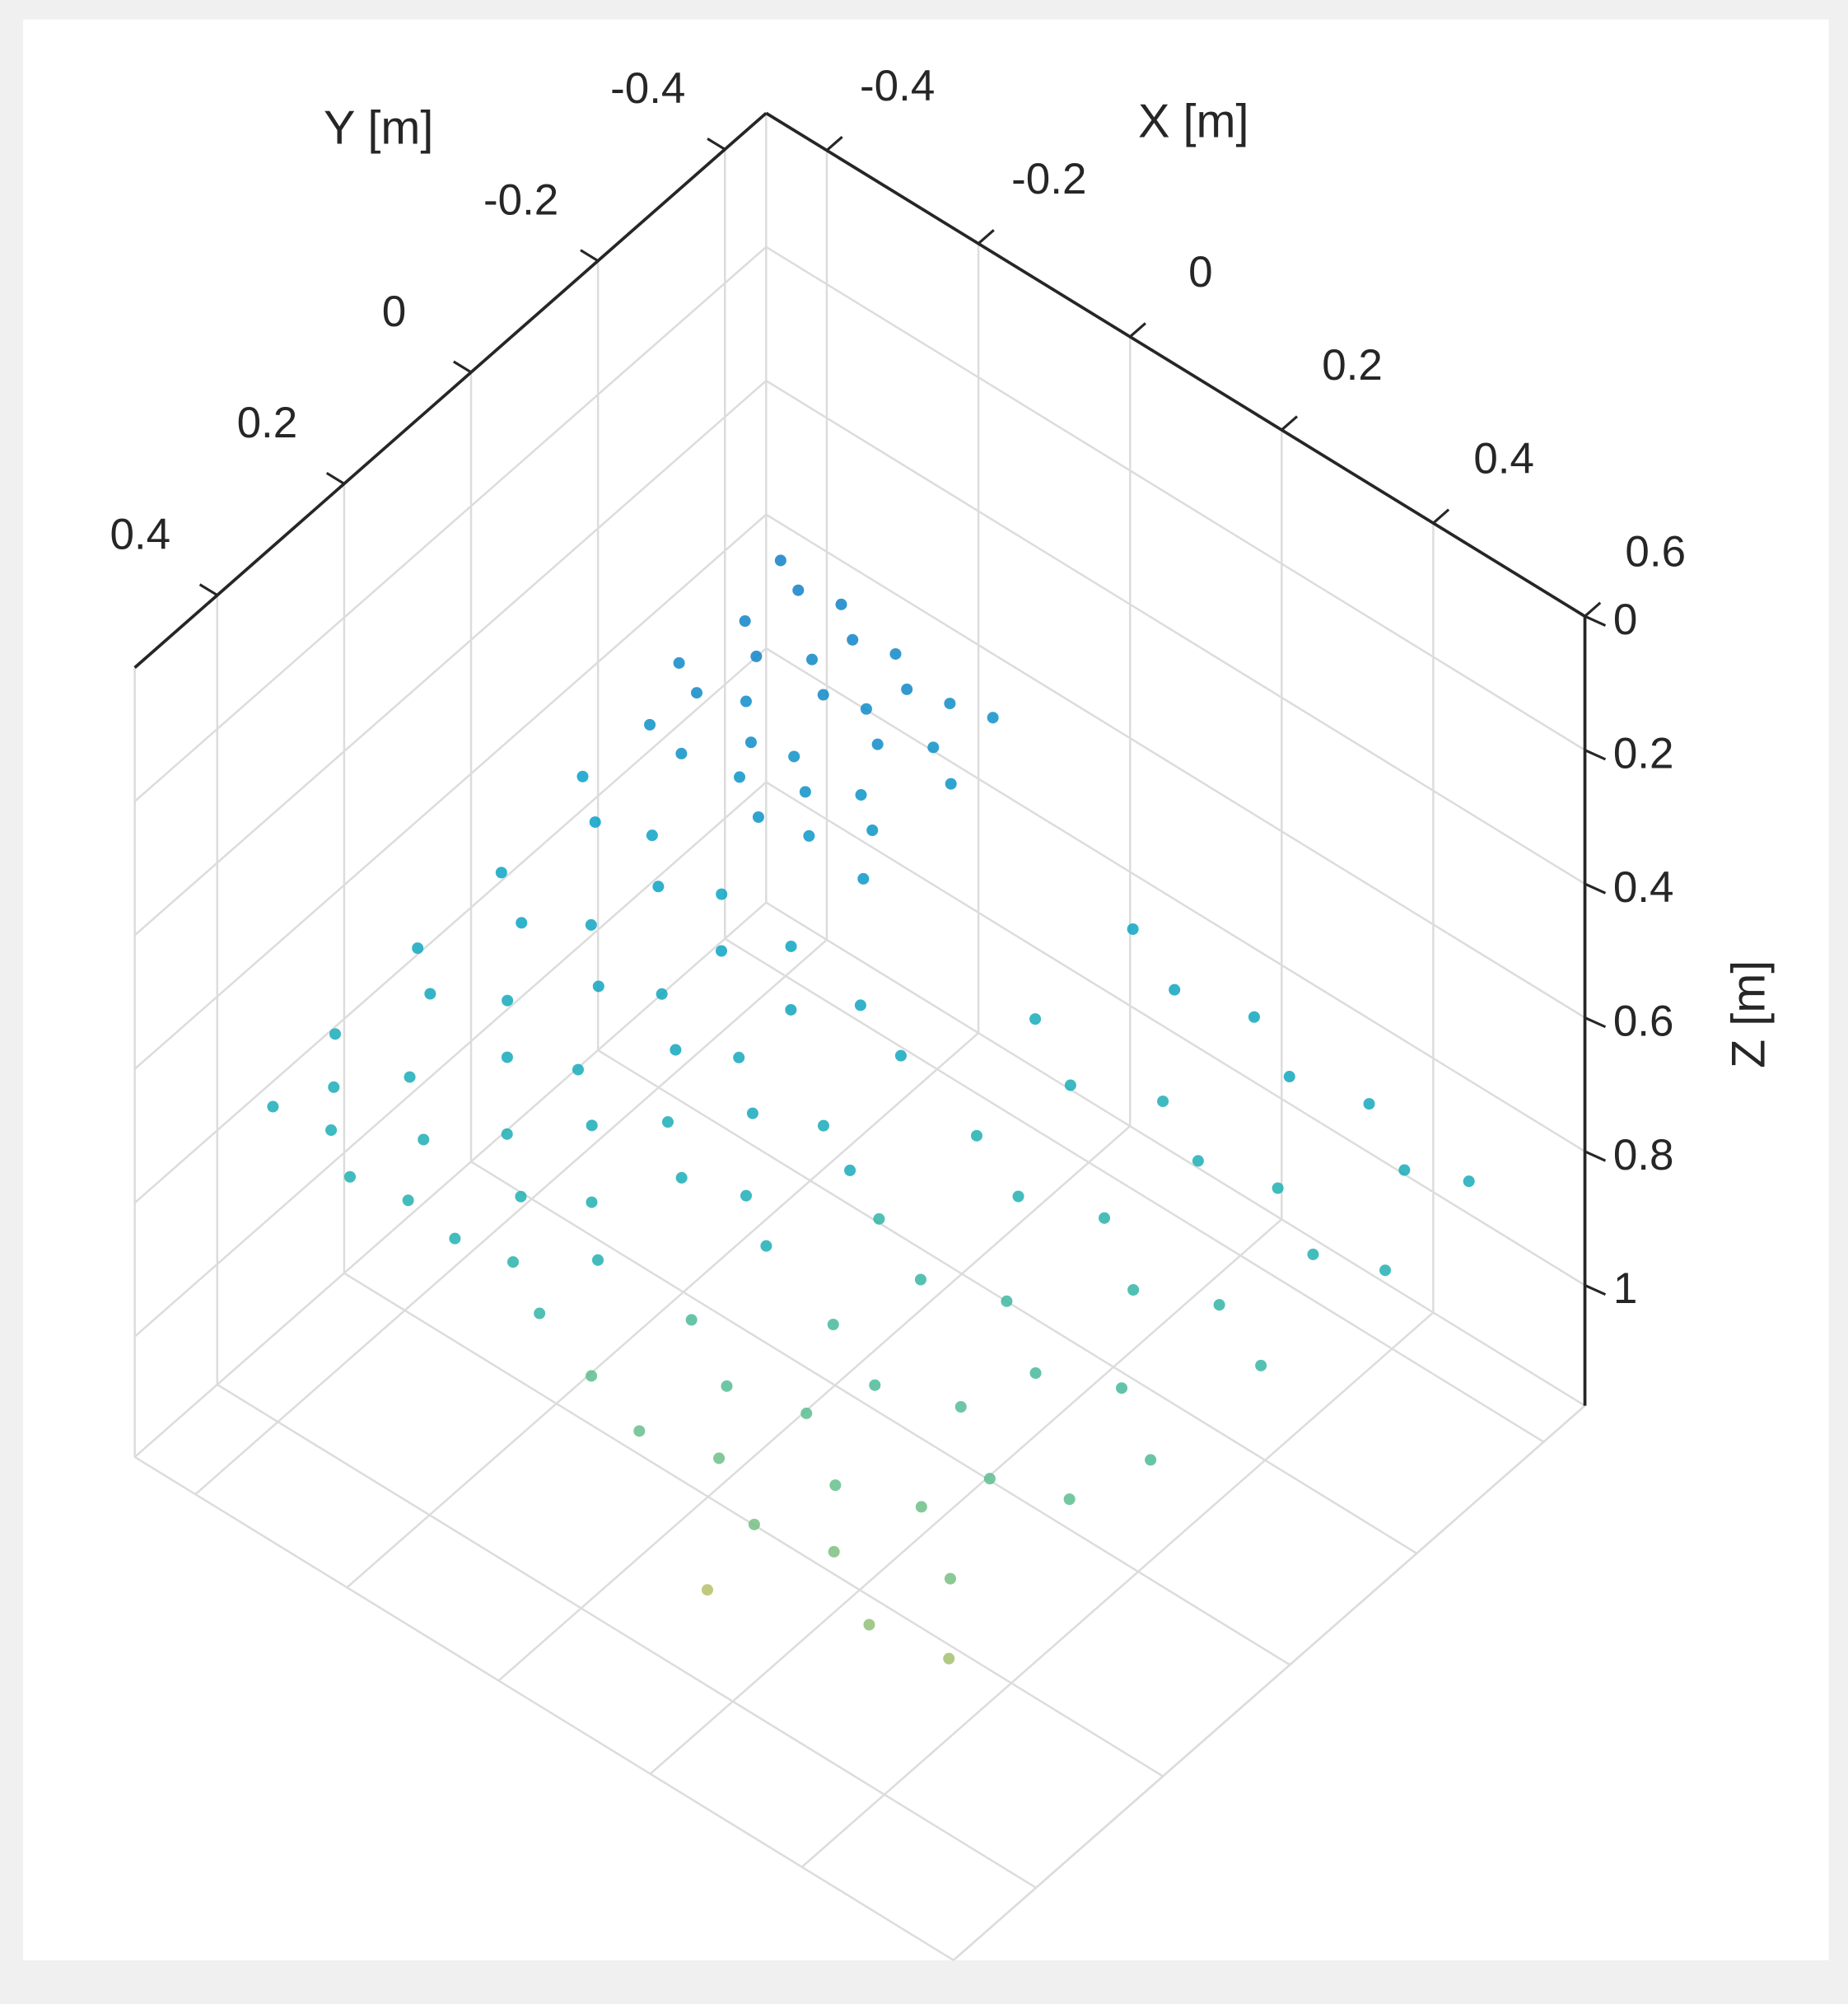  What do you see at coordinates (1748, 1014) in the screenshot?
I see `z-axis-title: Z [m]` at bounding box center [1748, 1014].